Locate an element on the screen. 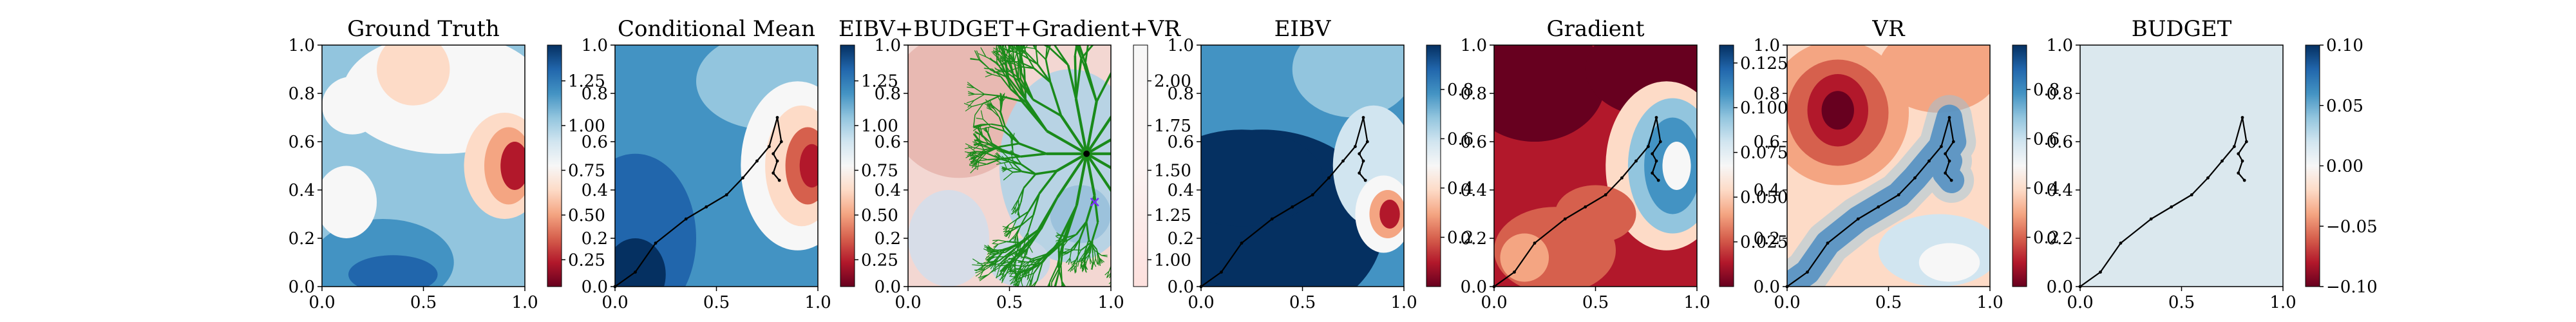 This screenshot has height=322, width=2576. colorbar-tick-label: 1.00 is located at coordinates (1172, 261).